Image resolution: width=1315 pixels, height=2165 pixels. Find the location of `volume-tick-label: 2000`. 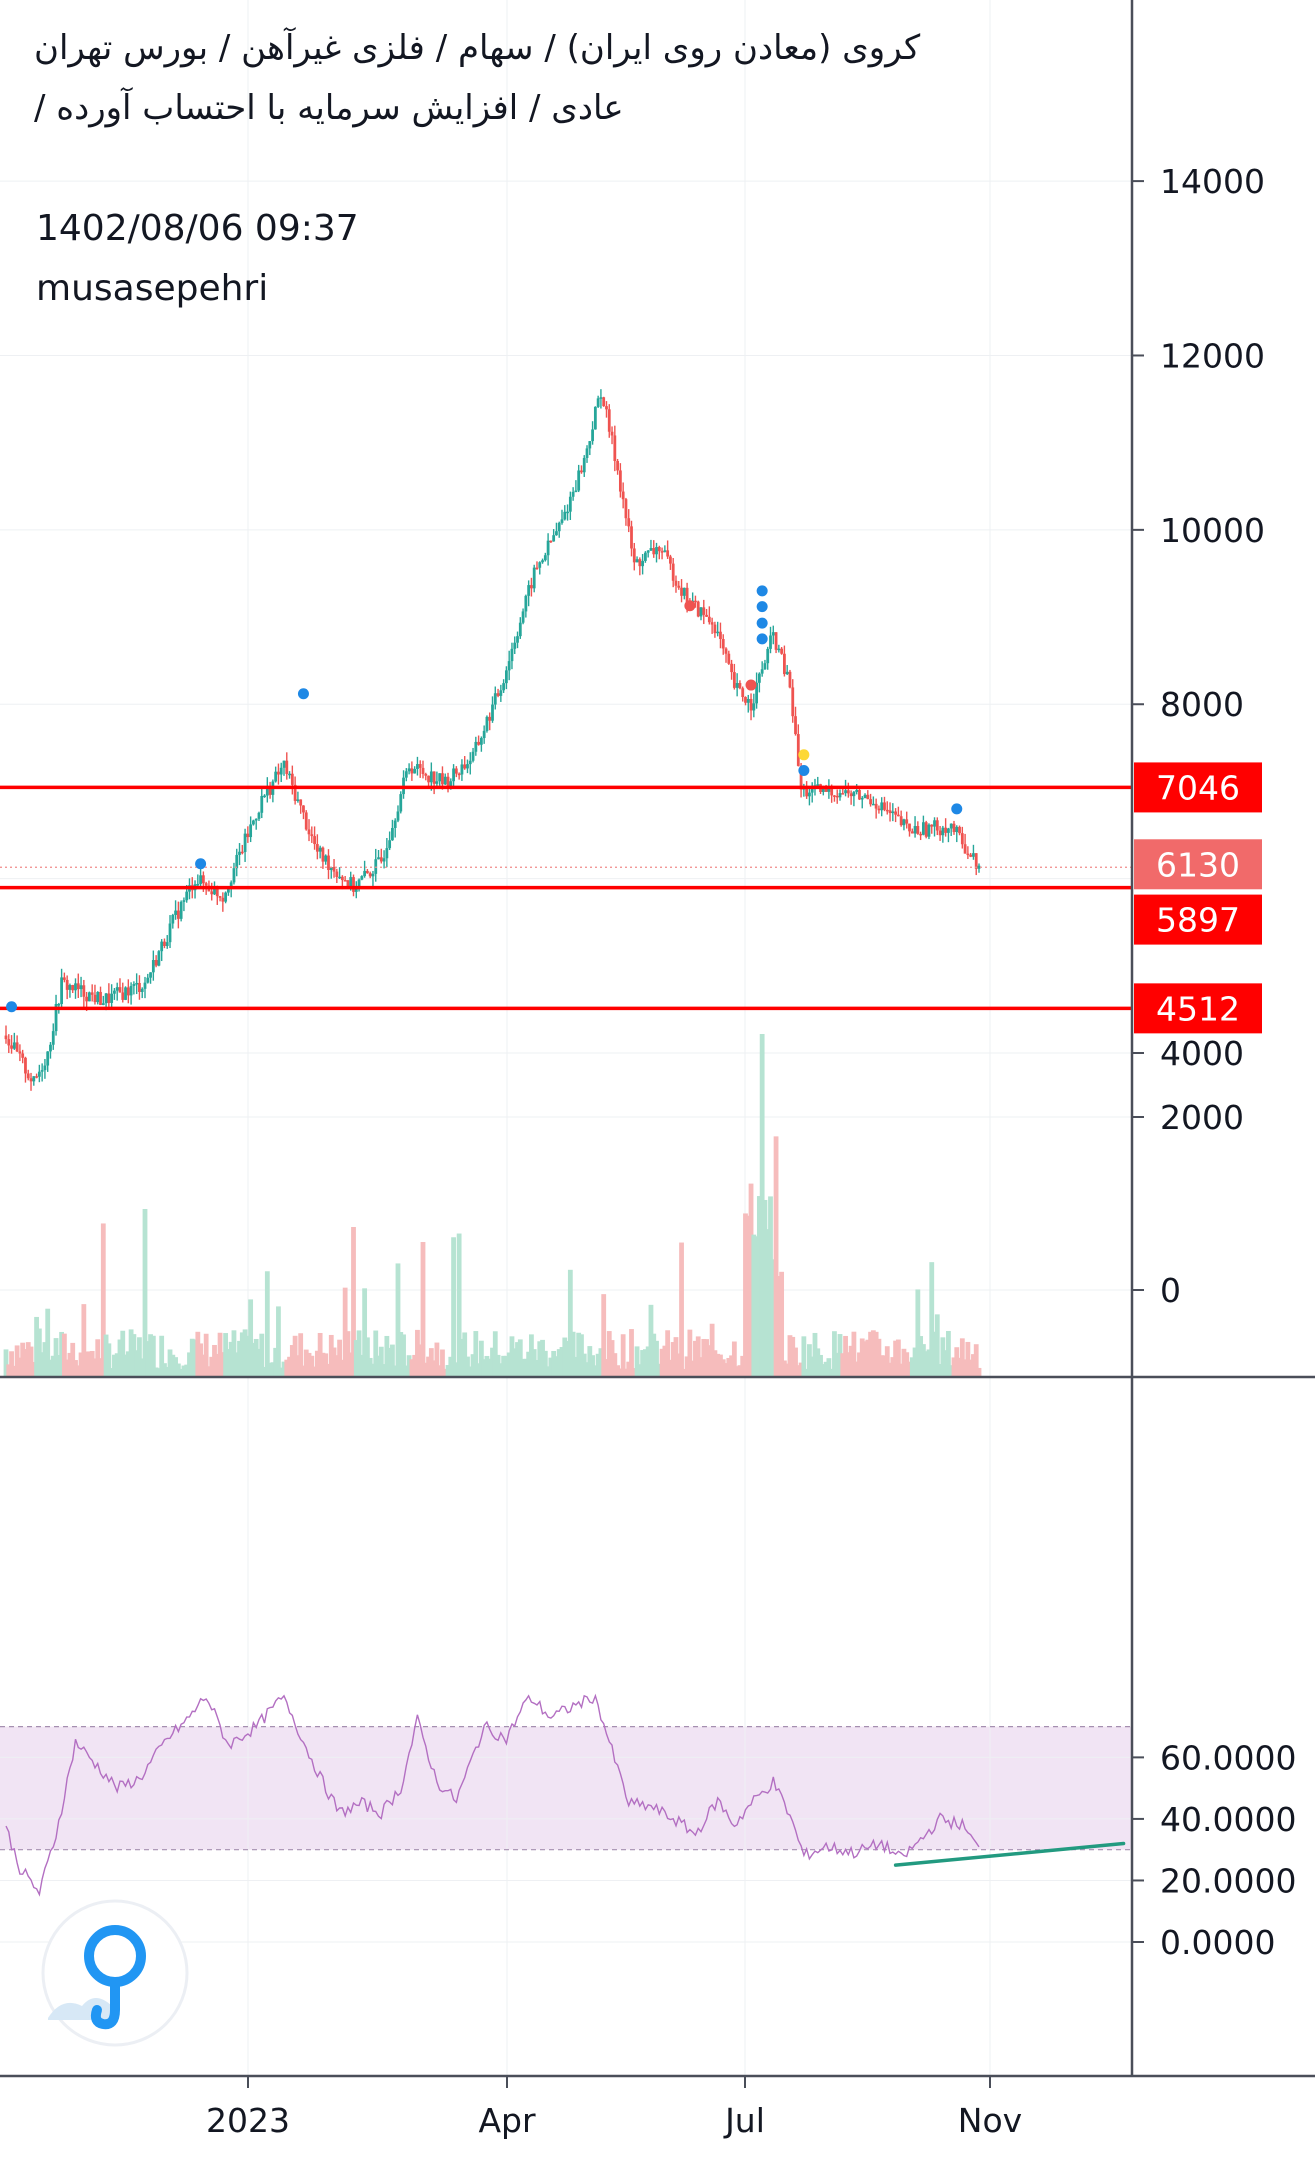

volume-tick-label: 2000 is located at coordinates (1202, 1117).